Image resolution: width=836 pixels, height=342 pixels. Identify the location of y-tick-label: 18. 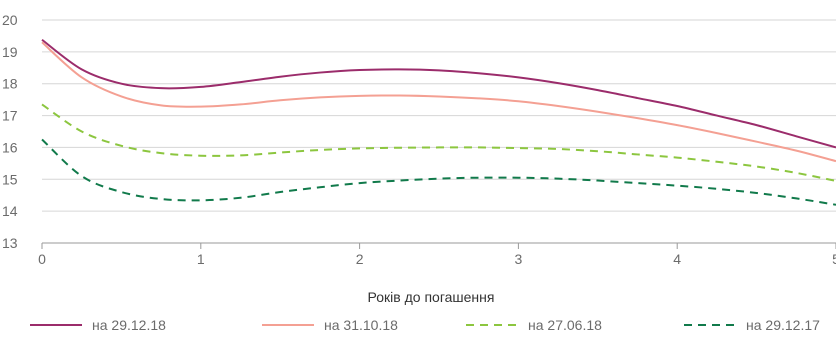
(10, 84).